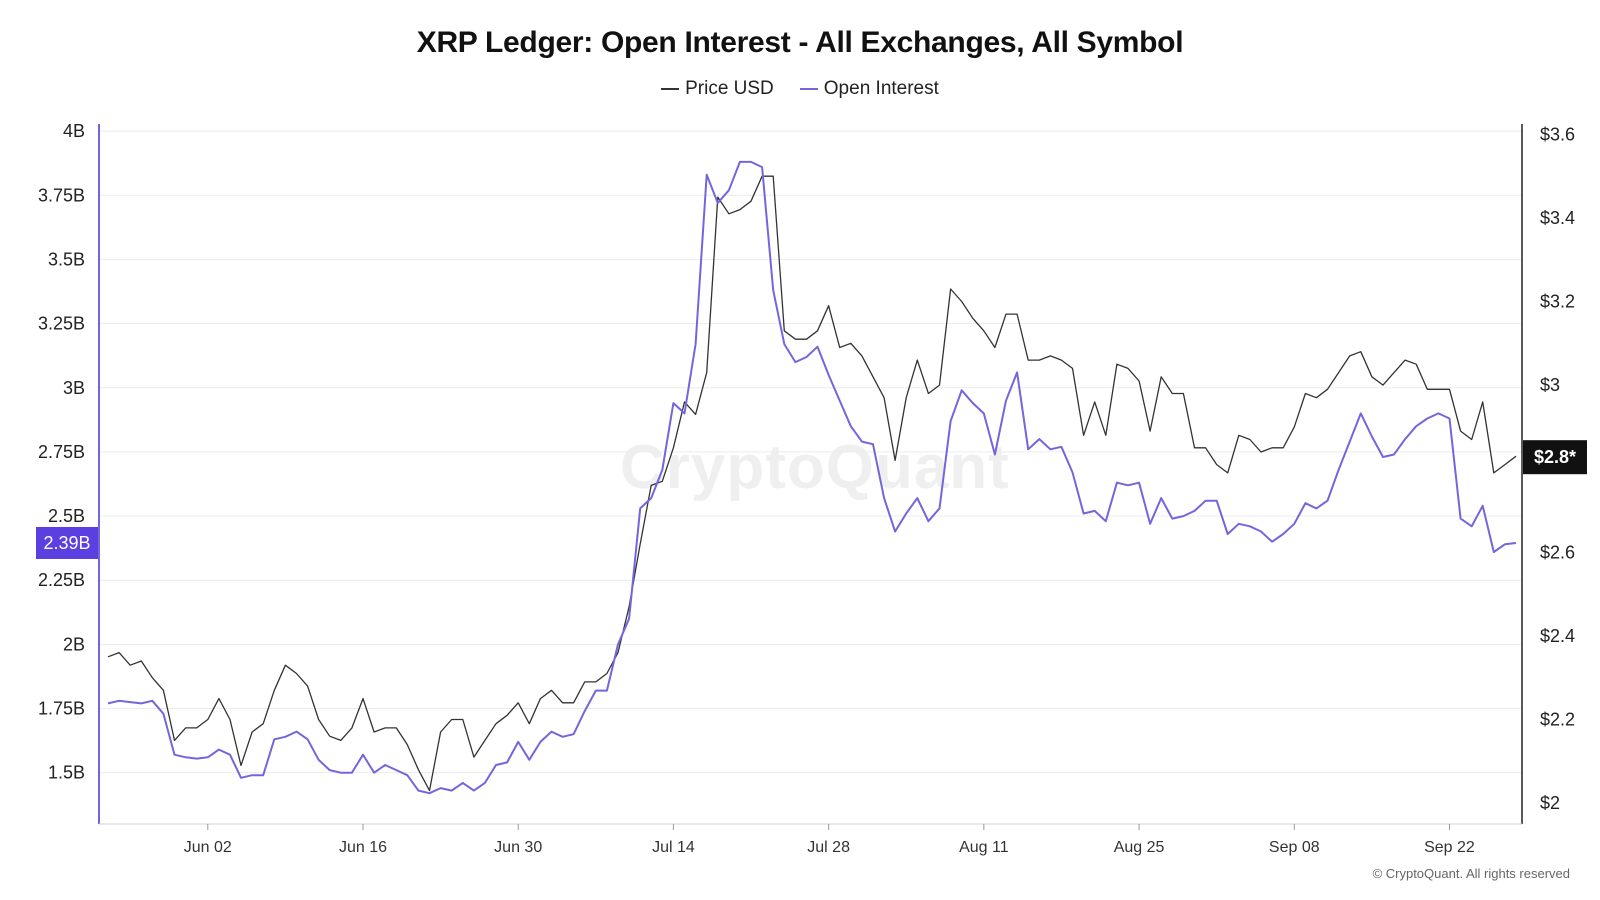 The height and width of the screenshot is (900, 1600). Describe the element at coordinates (61, 580) in the screenshot. I see `y-left-tick-label: 2.25B` at that location.